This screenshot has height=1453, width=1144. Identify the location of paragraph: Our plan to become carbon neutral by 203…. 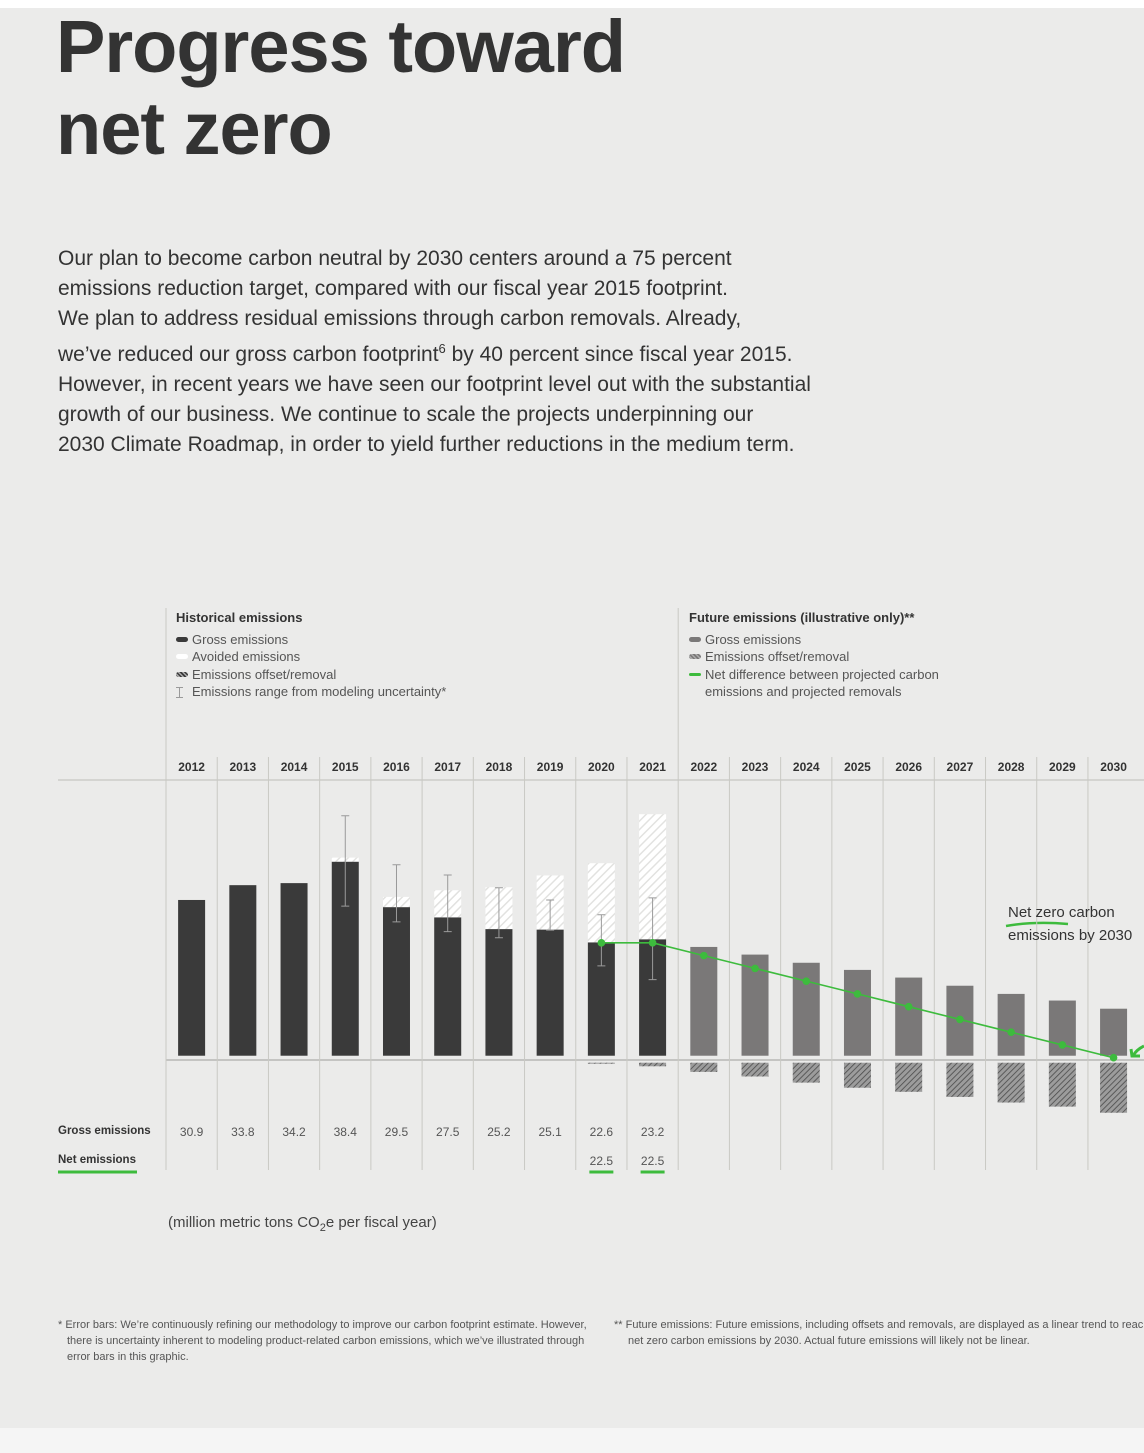
(434, 352).